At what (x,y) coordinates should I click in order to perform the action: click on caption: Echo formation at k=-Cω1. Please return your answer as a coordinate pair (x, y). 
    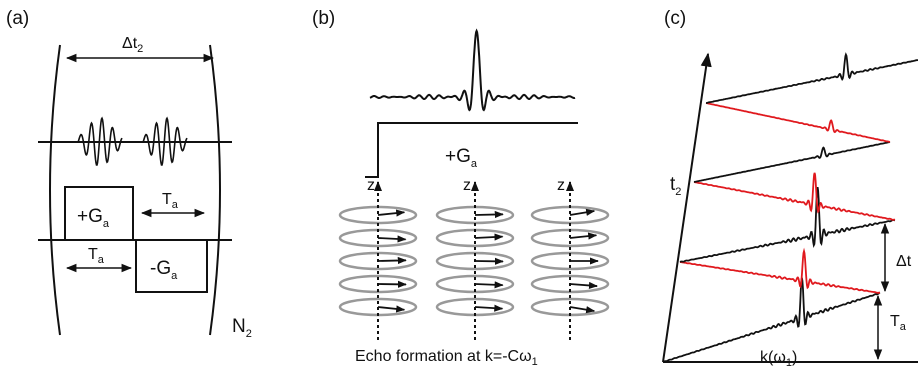
    Looking at the image, I should click on (446, 358).